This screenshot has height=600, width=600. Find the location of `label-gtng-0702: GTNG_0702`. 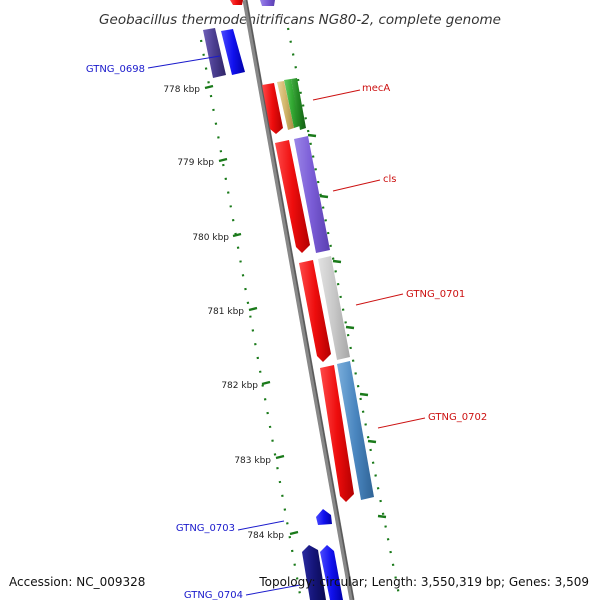

label-gtng-0702: GTNG_0702 is located at coordinates (457, 417).